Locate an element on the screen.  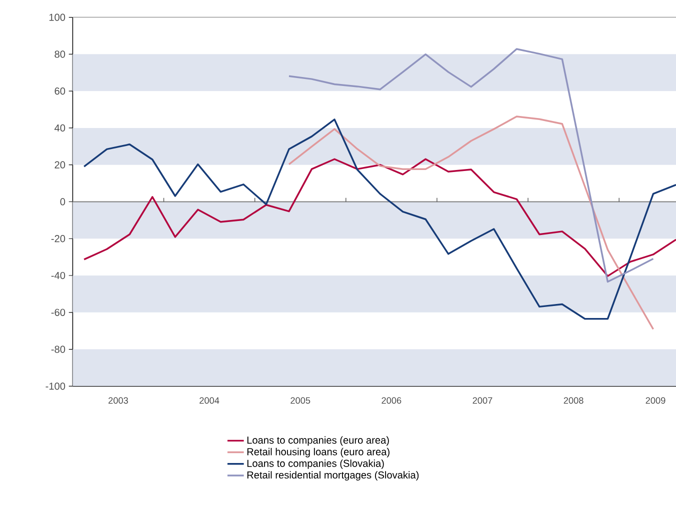
y-tick-label: 100 is located at coordinates (57, 17).